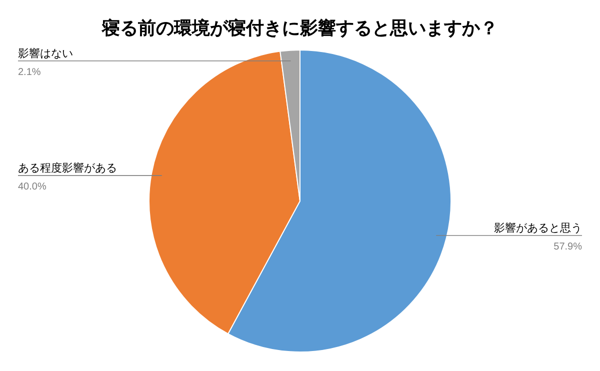  I want to click on data-label: 2.1%, so click(29, 72).